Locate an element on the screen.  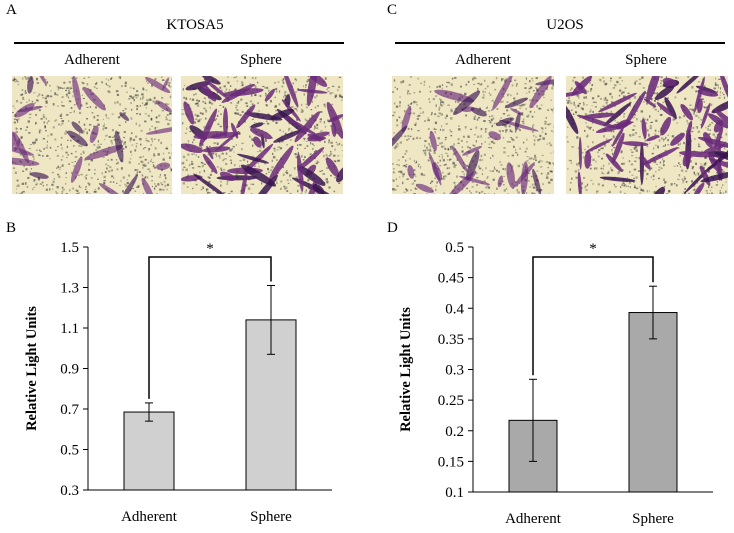
micrograph-sphere-a is located at coordinates (262, 135).